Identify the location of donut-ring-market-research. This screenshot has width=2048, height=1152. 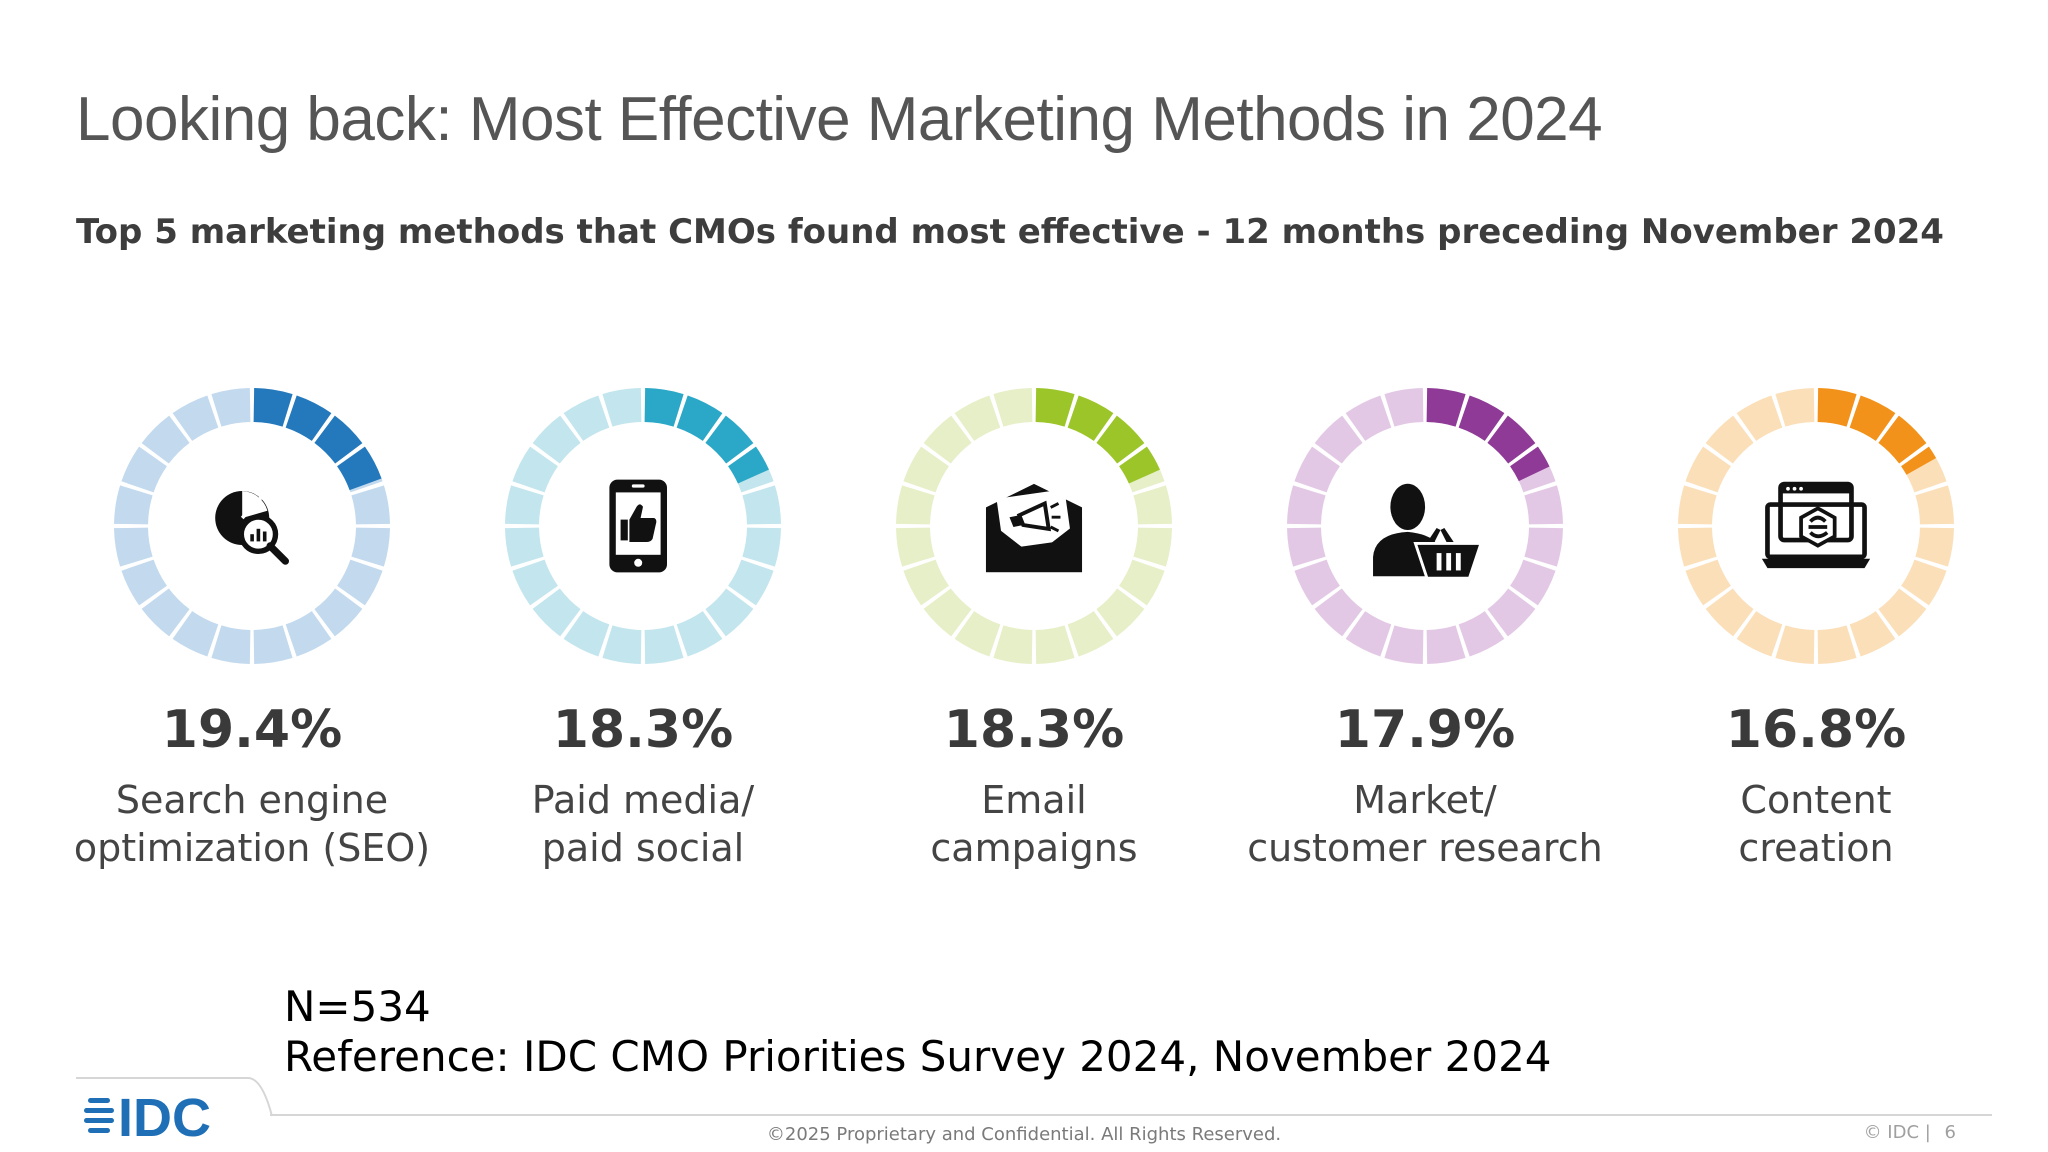
(1425, 526).